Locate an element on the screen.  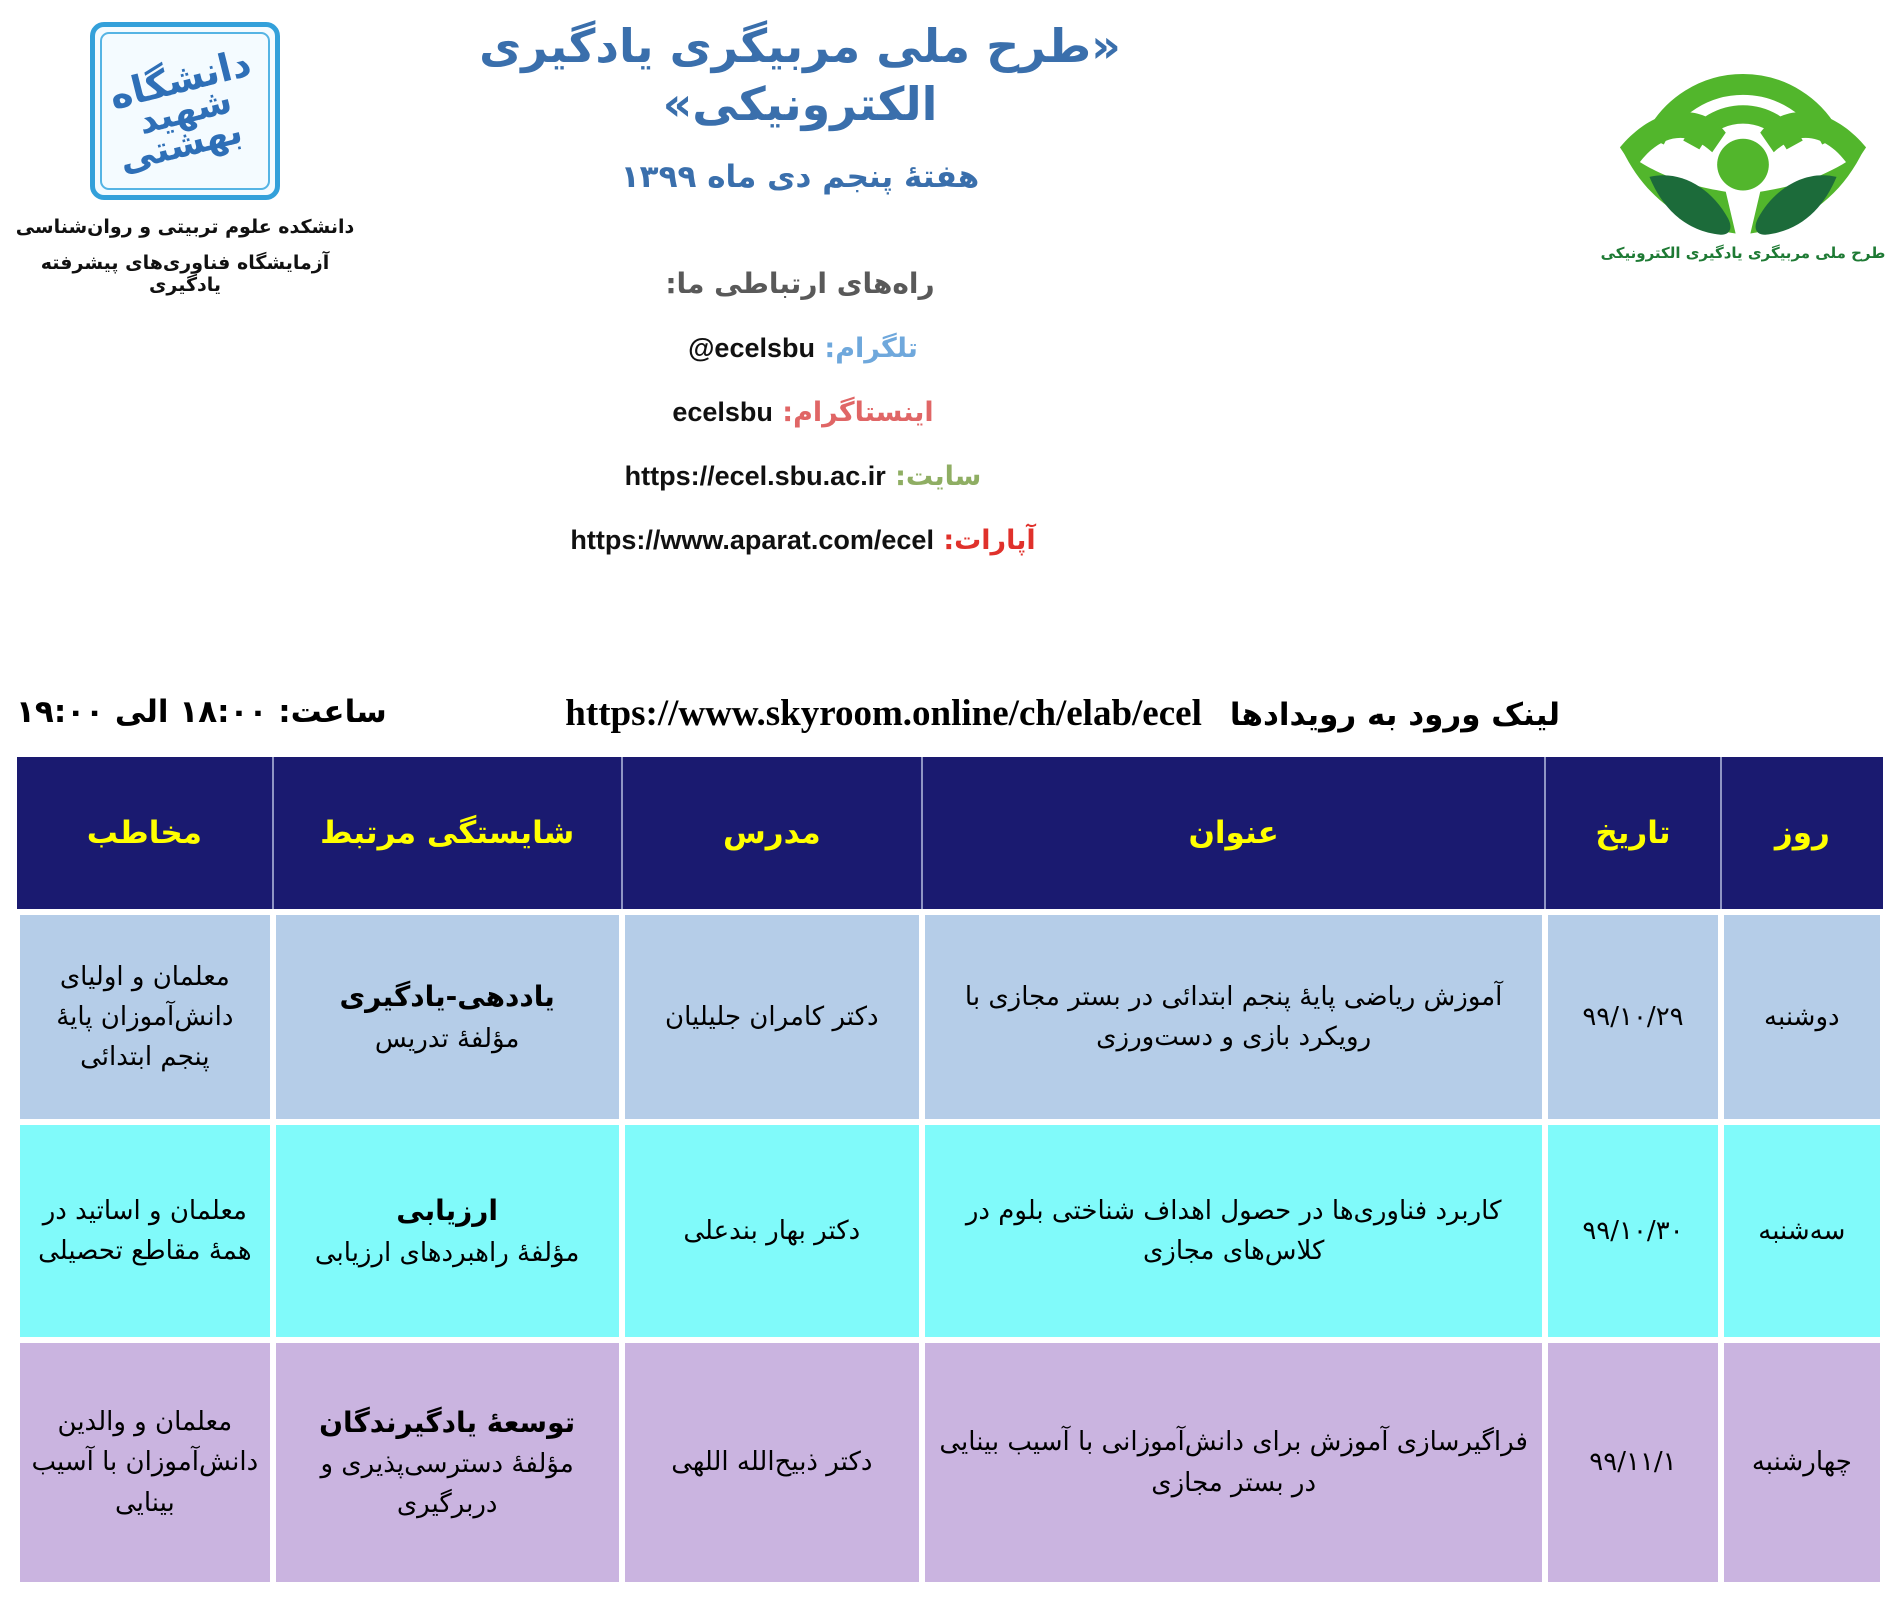
competency-main: توسعهٔ یادگیرندگان is located at coordinates (447, 1422).